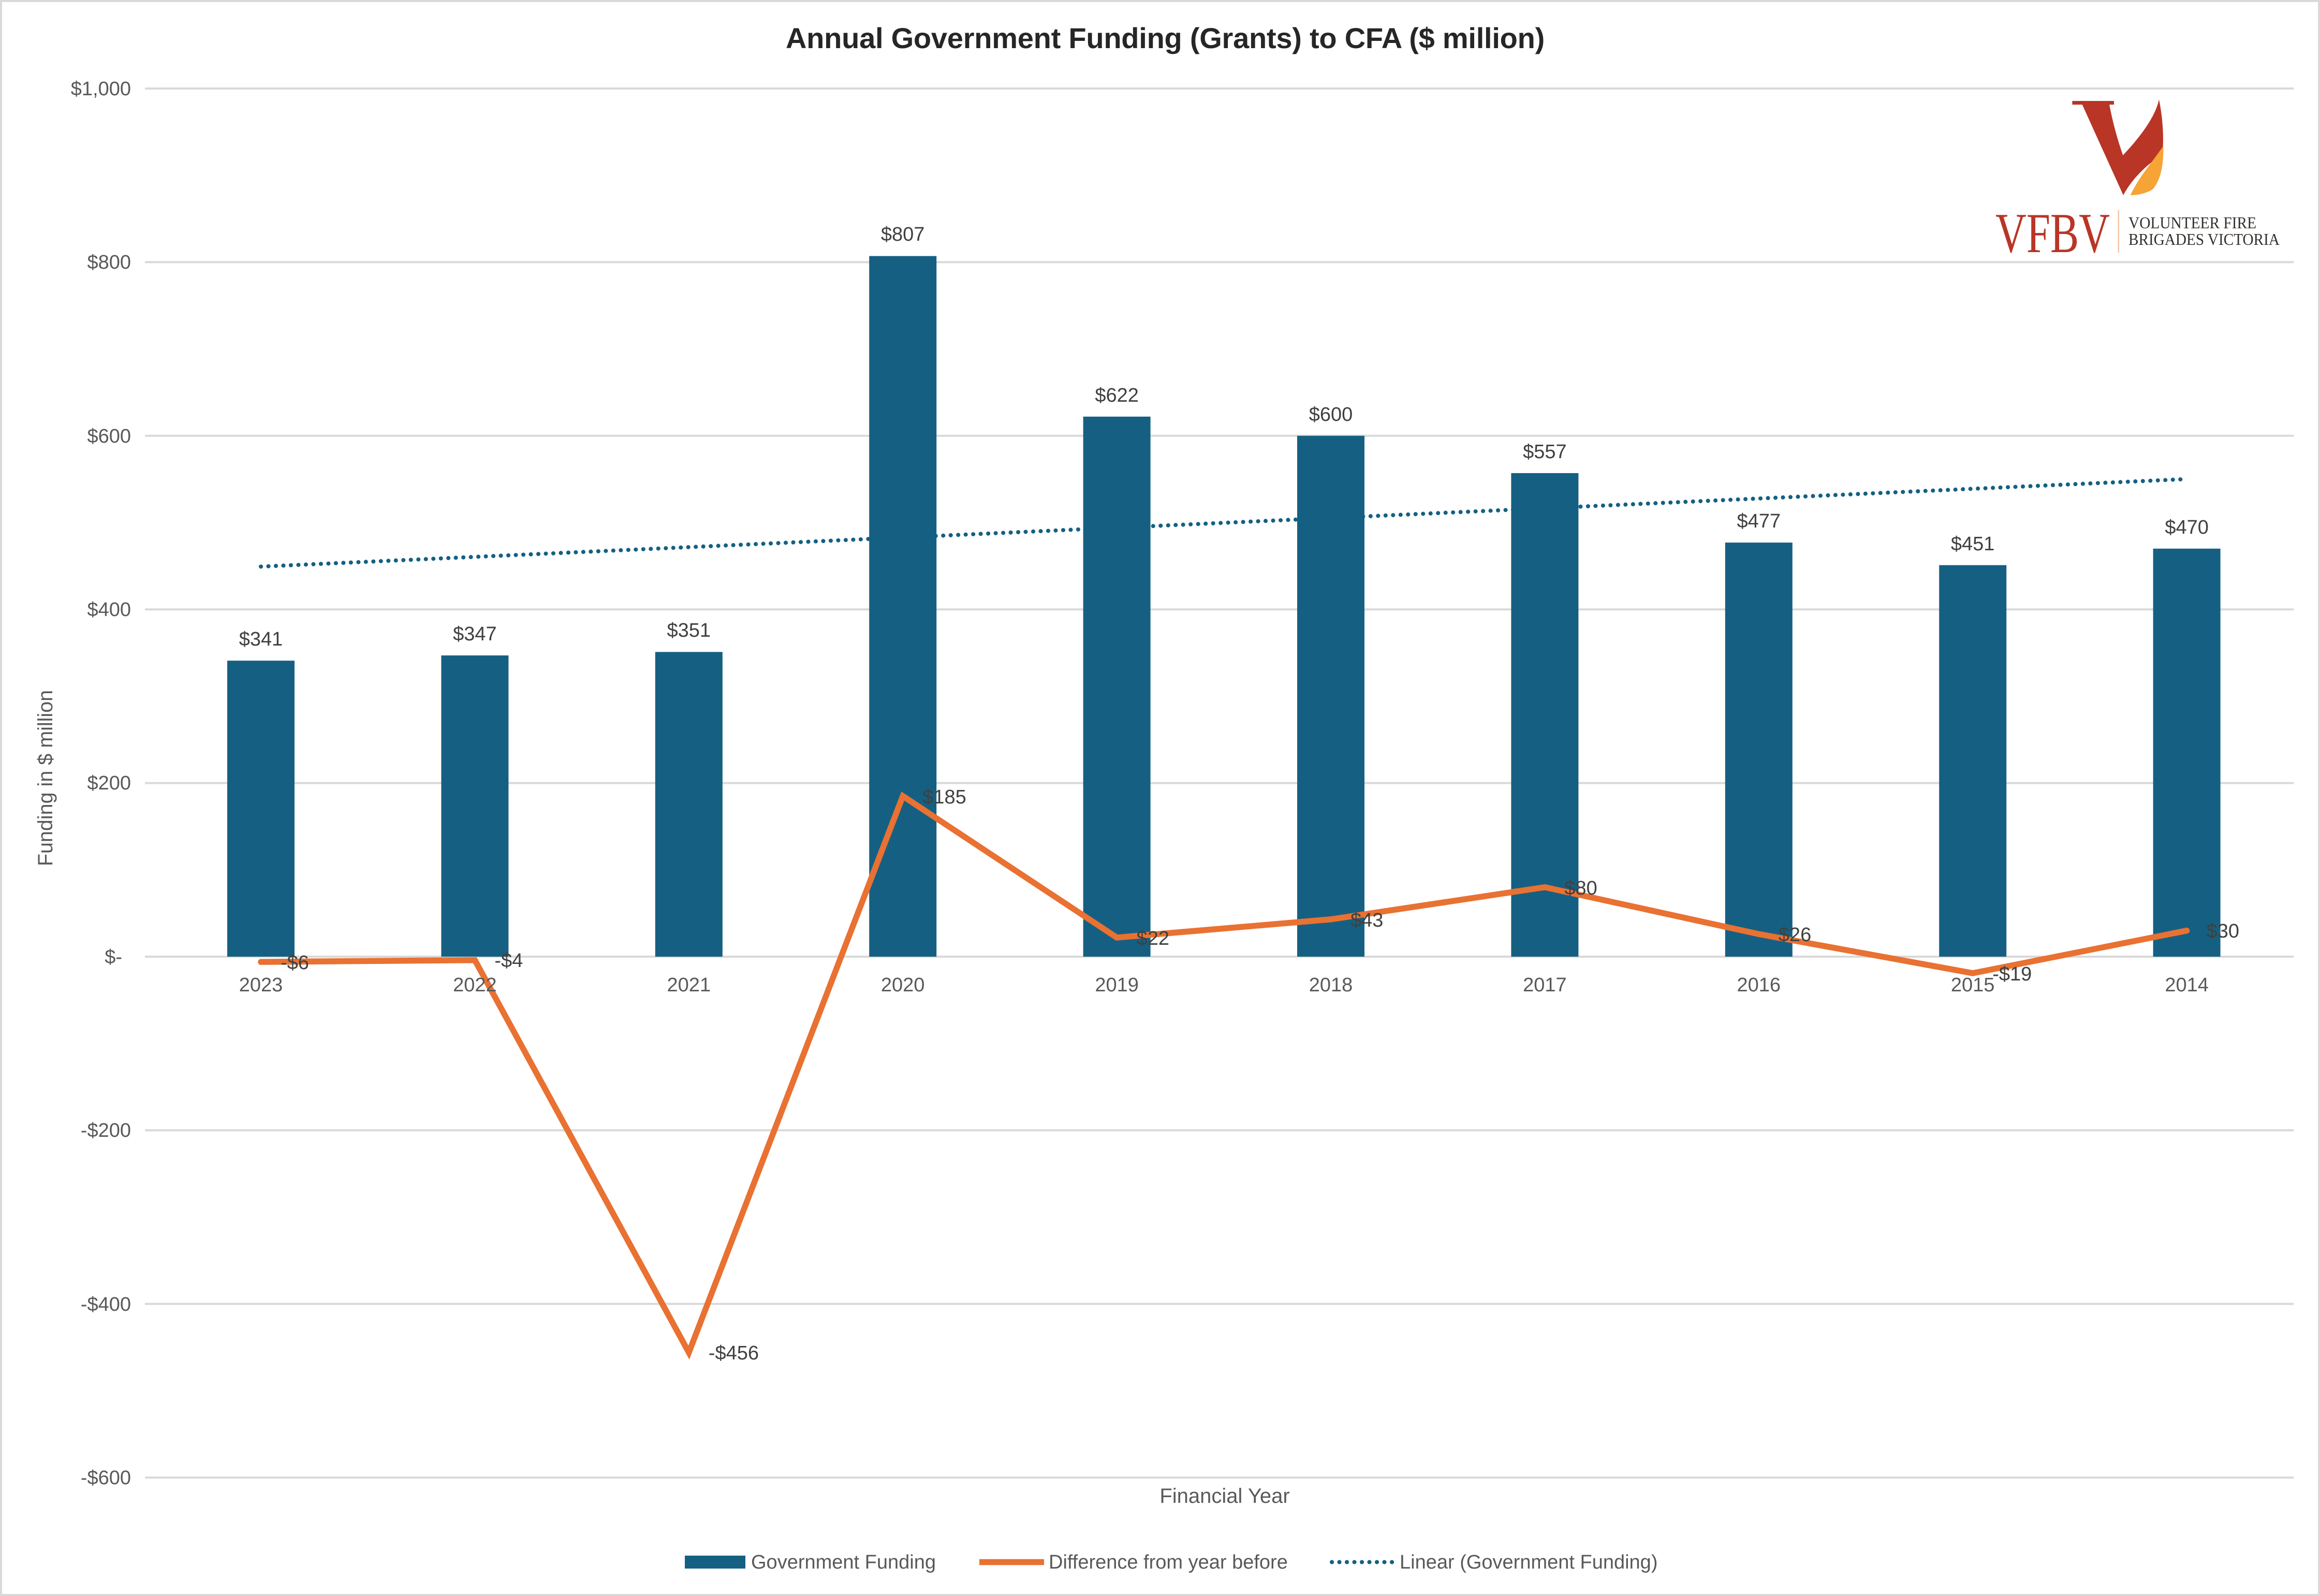 This screenshot has width=2320, height=1596. I want to click on svg-text: VFBV, so click(2052, 230).